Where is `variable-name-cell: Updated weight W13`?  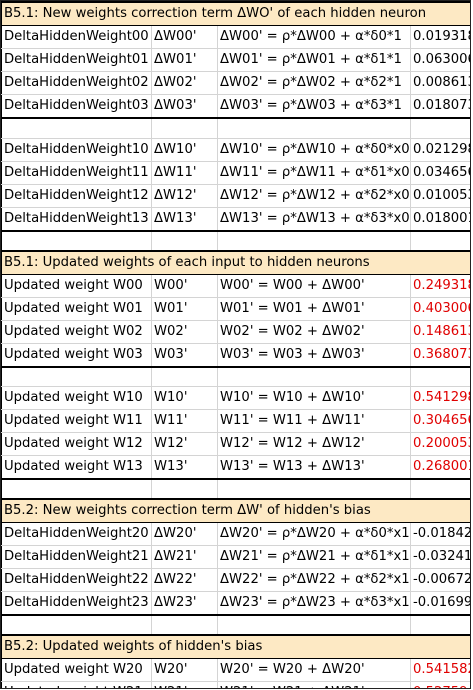
variable-name-cell: Updated weight W13 is located at coordinates (76, 467).